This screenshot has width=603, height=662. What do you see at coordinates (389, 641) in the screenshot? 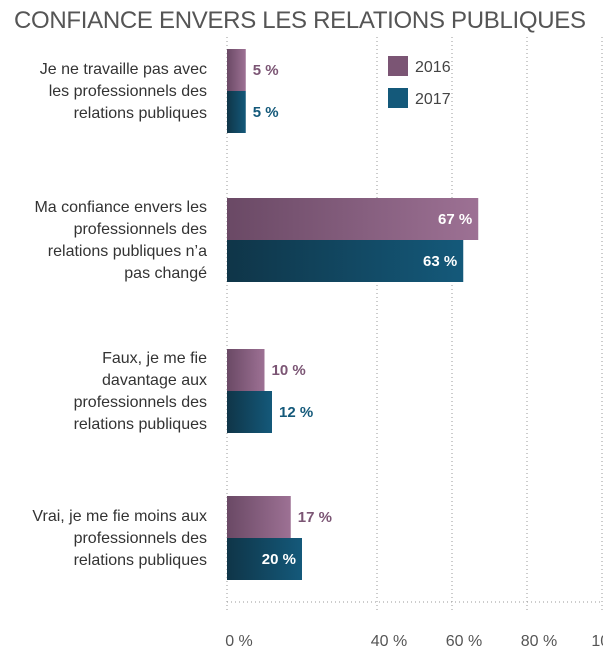
I see `x-tick-label: 40 %` at bounding box center [389, 641].